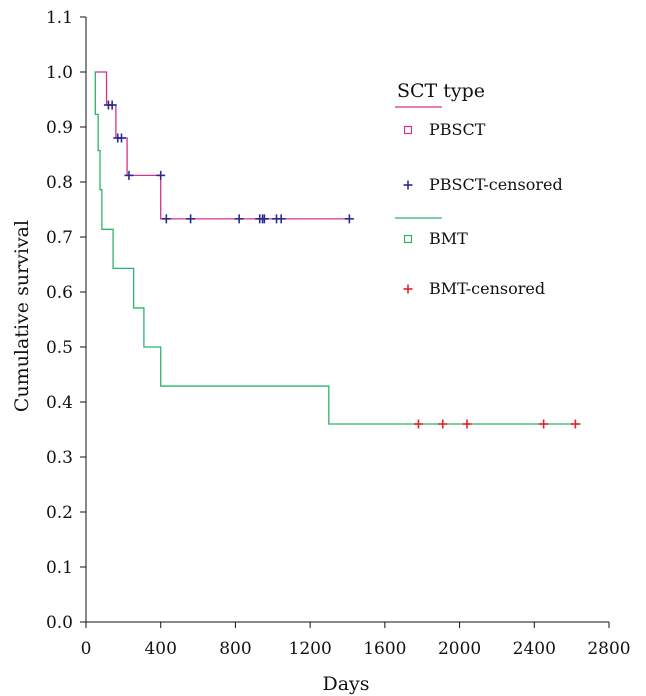  Describe the element at coordinates (59, 568) in the screenshot. I see `y-tick-label: 0.1` at that location.